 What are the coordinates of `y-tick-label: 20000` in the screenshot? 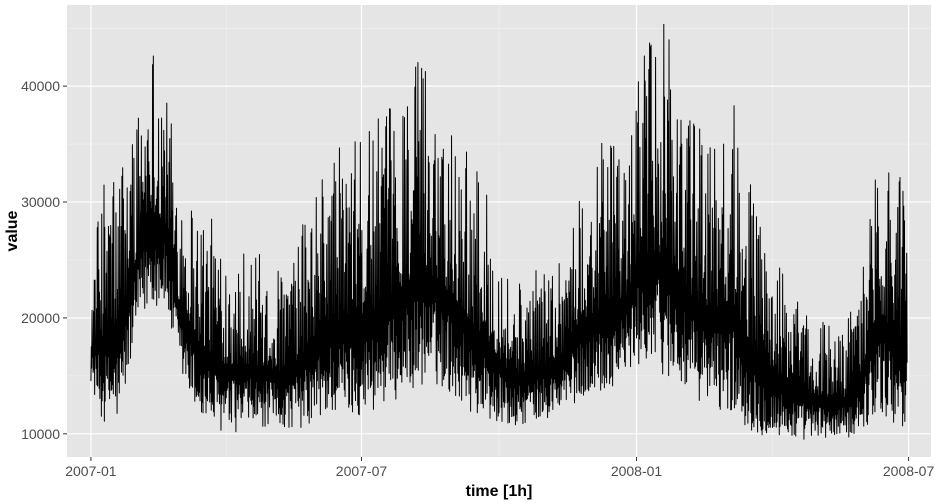 It's located at (40, 318).